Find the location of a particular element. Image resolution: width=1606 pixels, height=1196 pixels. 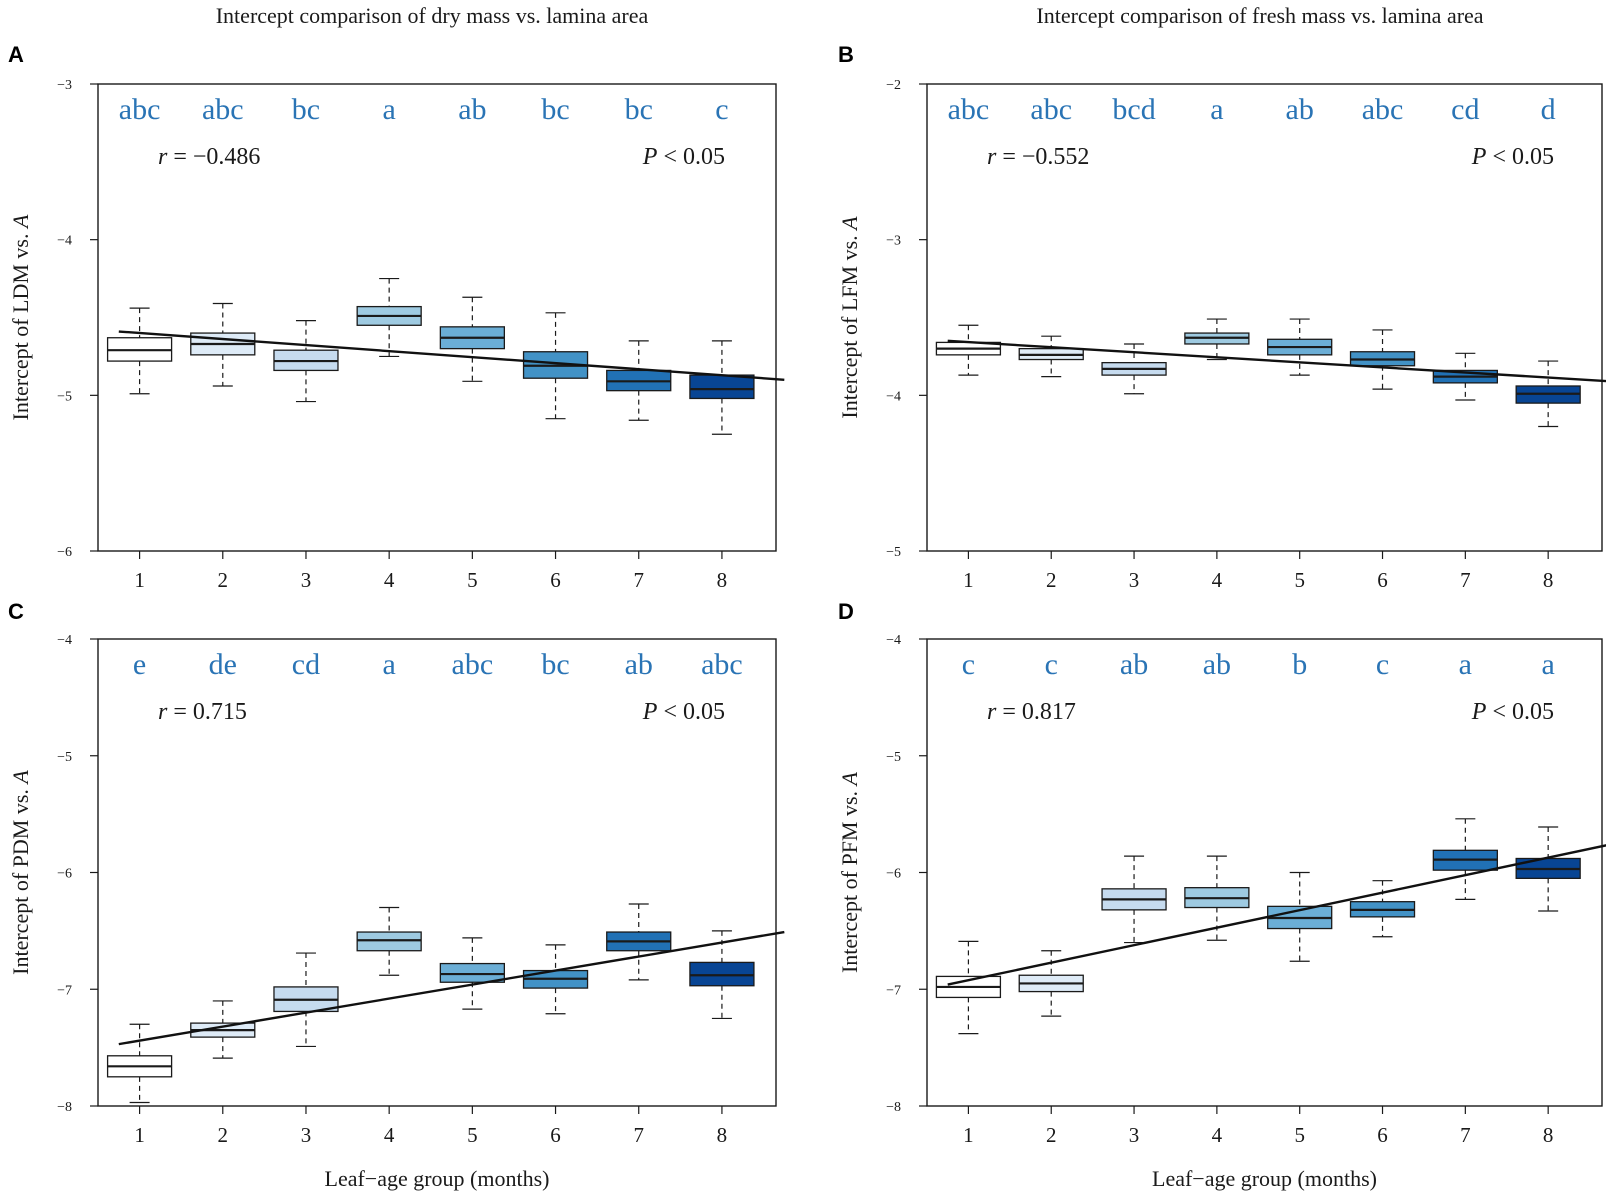

y-axis-label-text: Intercept of LDM vs. is located at coordinates (20, 324).